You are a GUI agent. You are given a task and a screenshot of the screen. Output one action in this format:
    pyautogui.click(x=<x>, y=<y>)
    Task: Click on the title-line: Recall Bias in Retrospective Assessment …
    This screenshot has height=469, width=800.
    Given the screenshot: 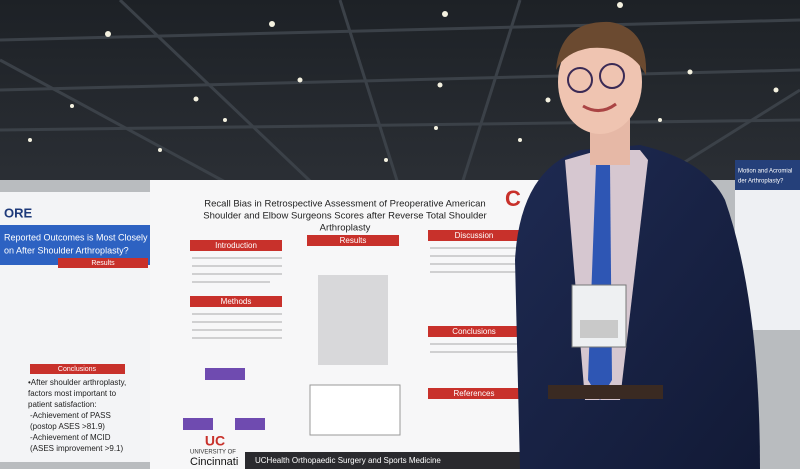 What is the action you would take?
    pyautogui.click(x=344, y=204)
    